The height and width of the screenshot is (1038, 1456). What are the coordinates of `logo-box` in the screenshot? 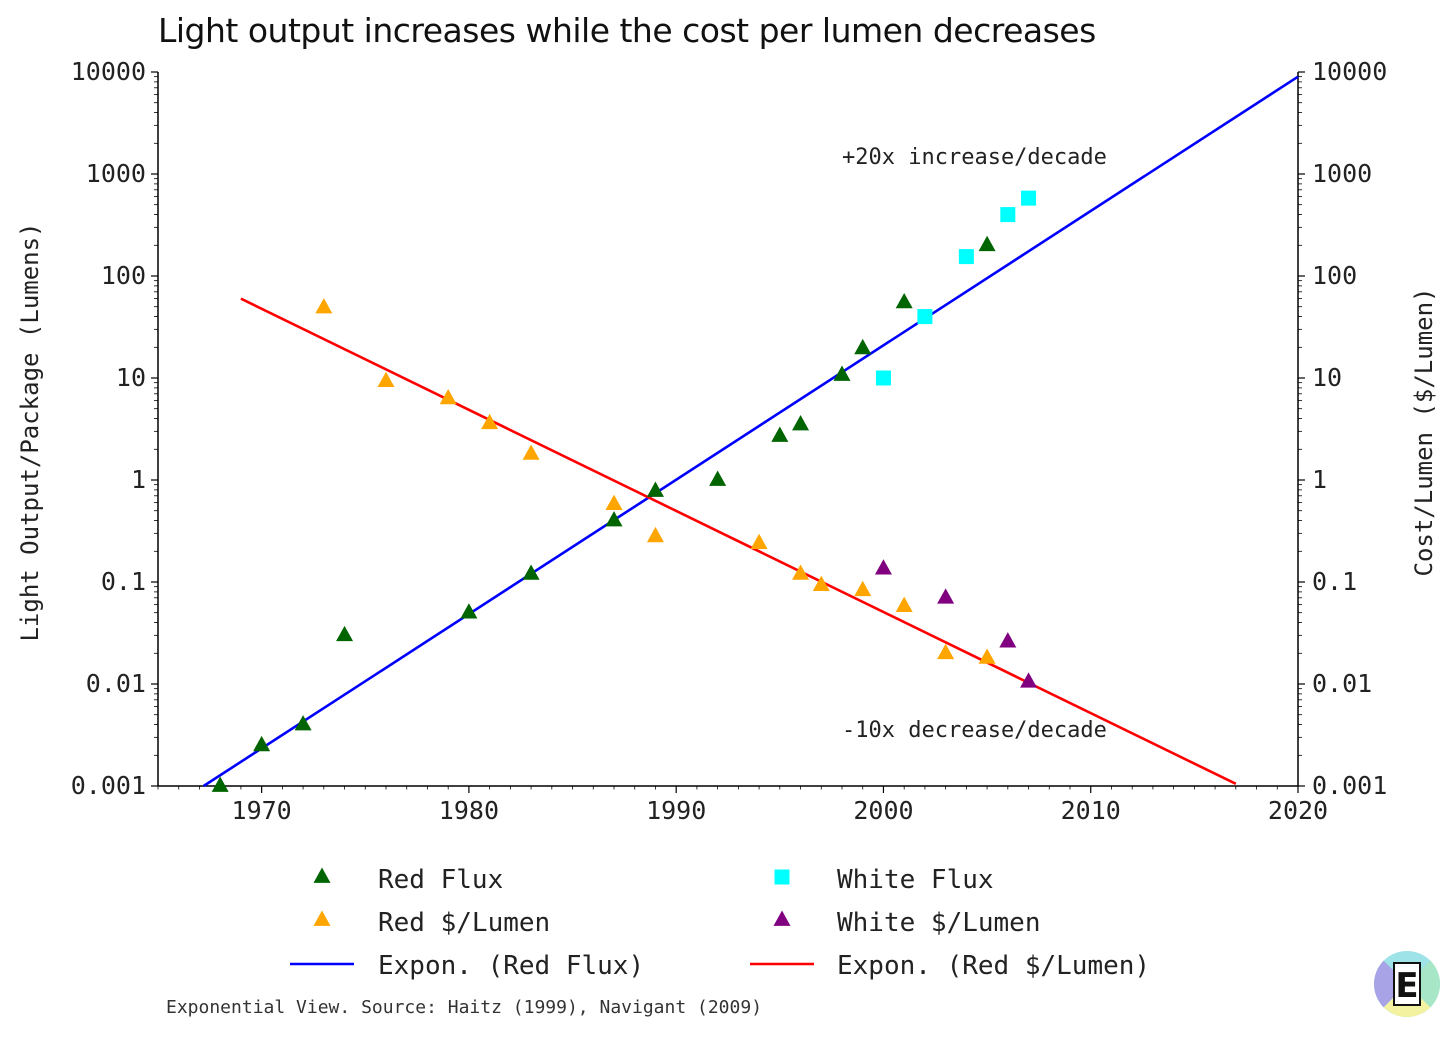 It's located at (1407, 984).